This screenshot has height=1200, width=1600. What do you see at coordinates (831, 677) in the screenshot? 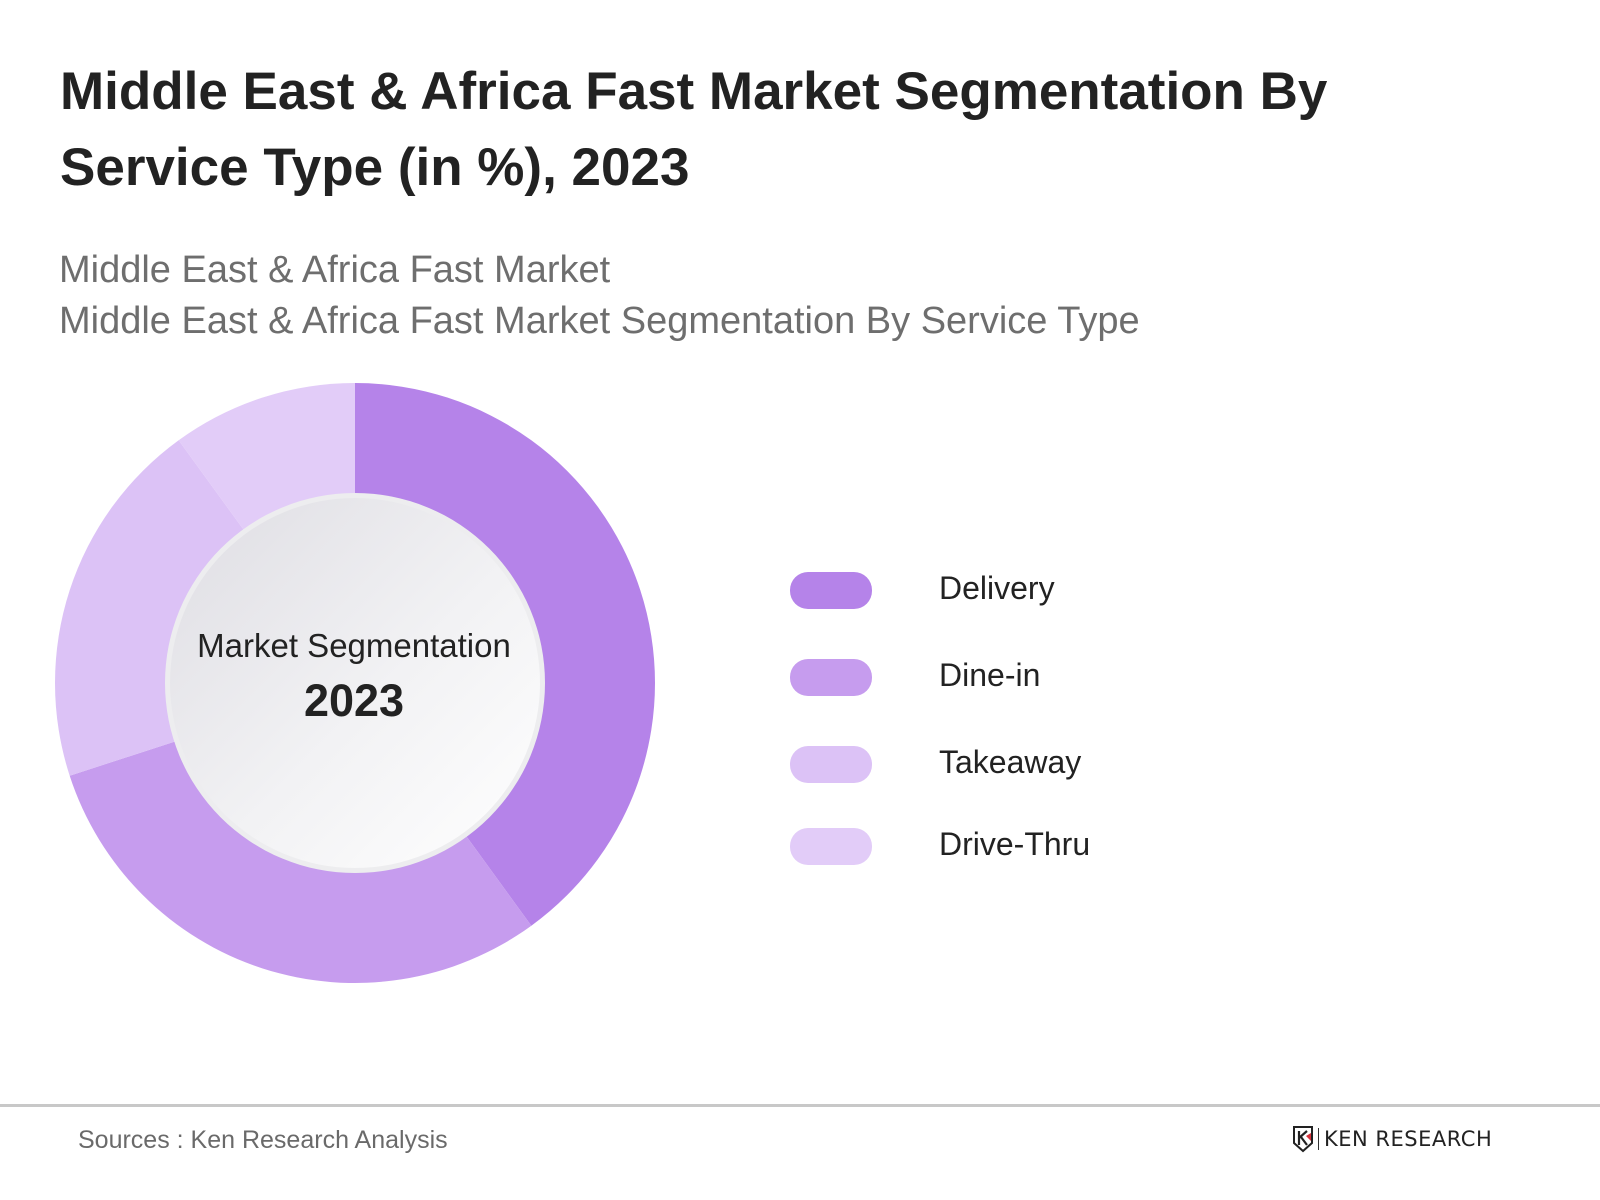
I see `legend-swatch-dine-in` at bounding box center [831, 677].